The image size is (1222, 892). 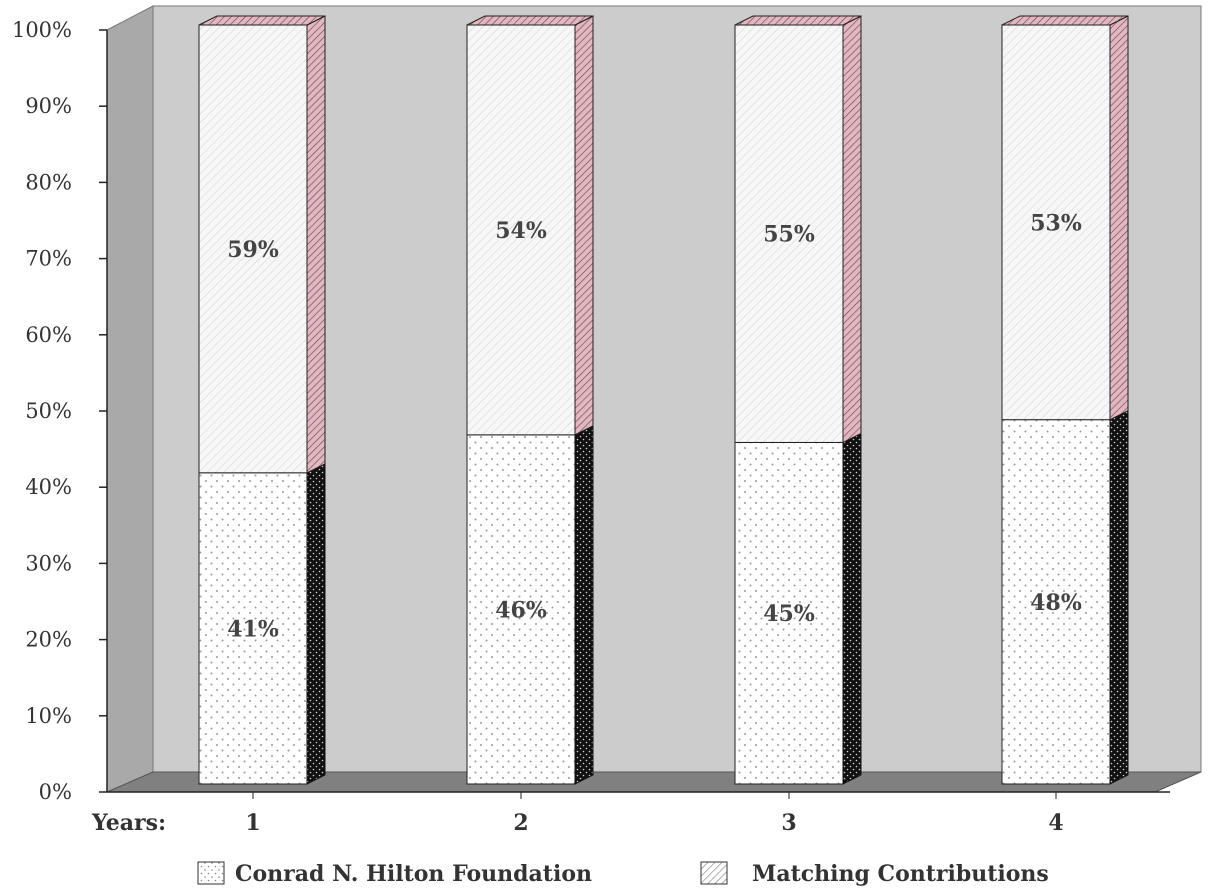 I want to click on bar-group-year-4: 48% 53%, so click(x=1065, y=400).